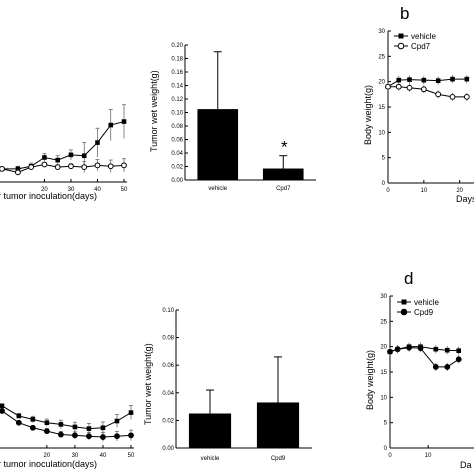 The width and height of the screenshot is (474, 474). I want to click on x-axis-label: r tumor inoculation(days), so click(48, 464).